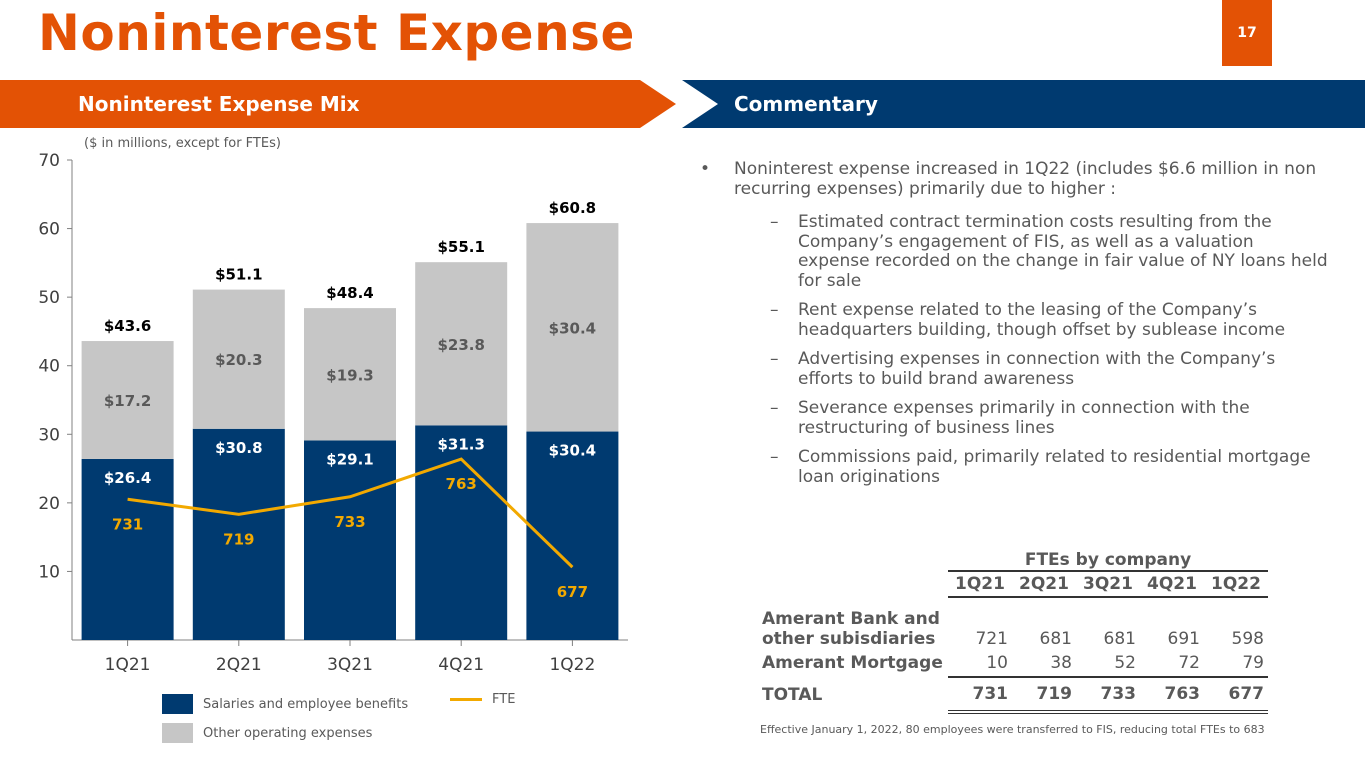  What do you see at coordinates (1061, 662) in the screenshot?
I see `cell: 38` at bounding box center [1061, 662].